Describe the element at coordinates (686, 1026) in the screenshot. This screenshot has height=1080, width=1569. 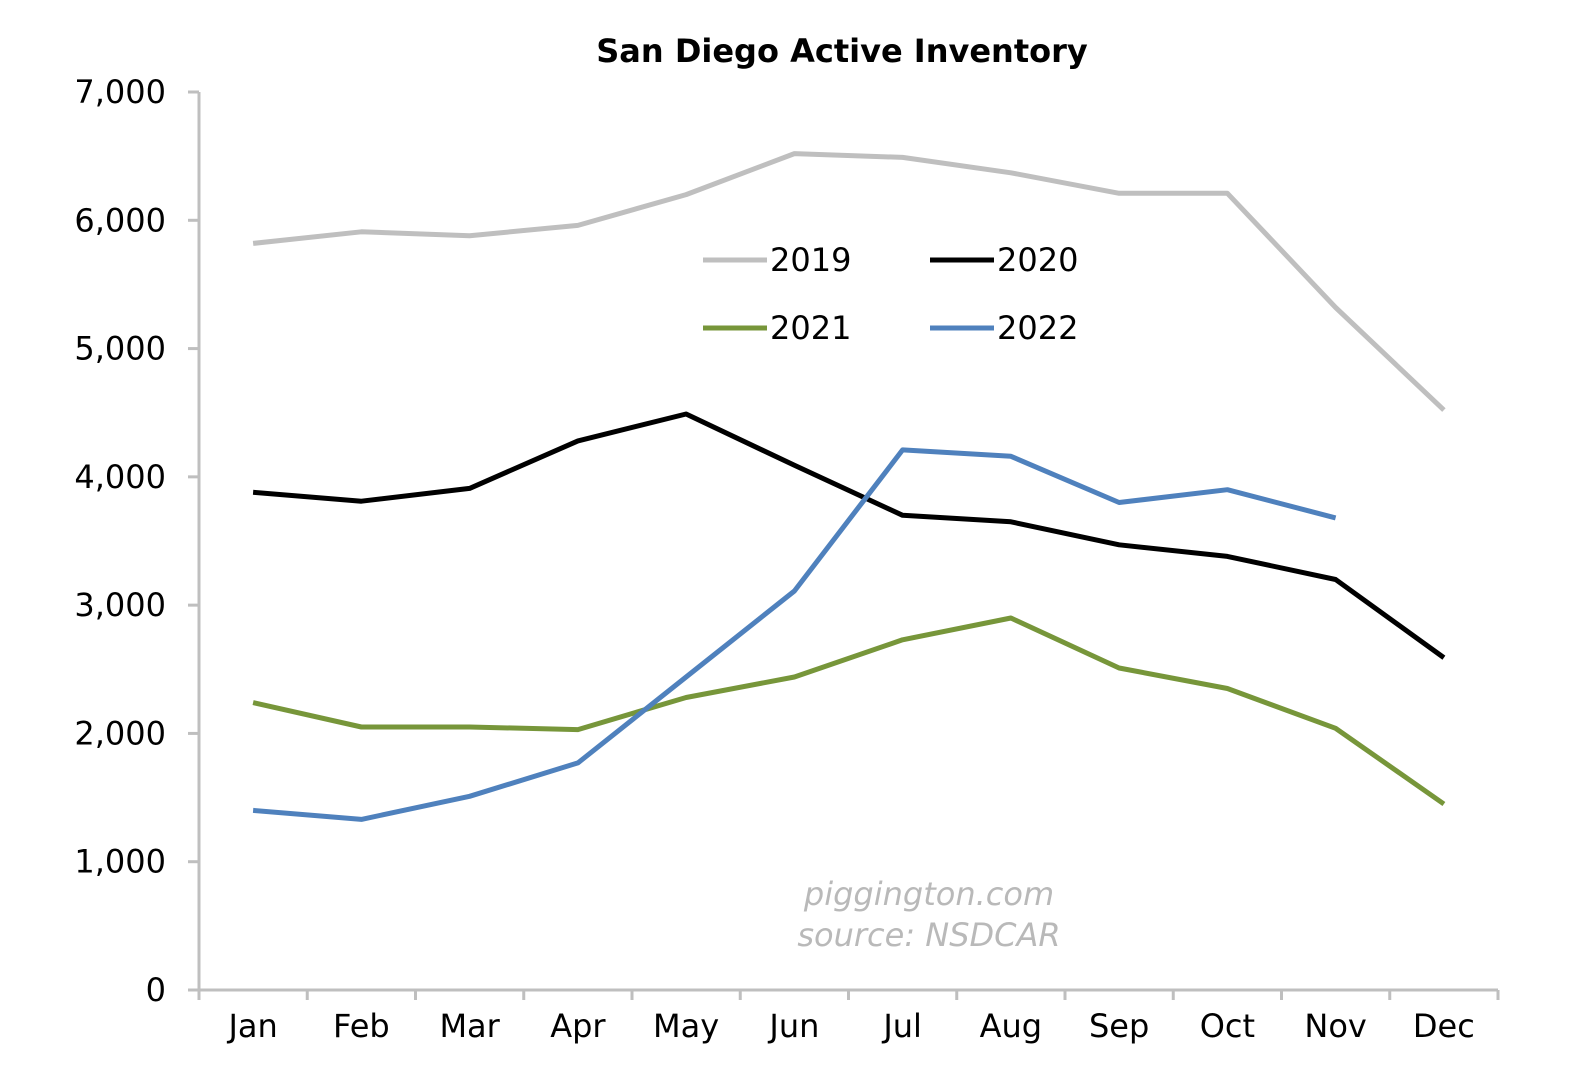
I see `x-tick-label: May` at that location.